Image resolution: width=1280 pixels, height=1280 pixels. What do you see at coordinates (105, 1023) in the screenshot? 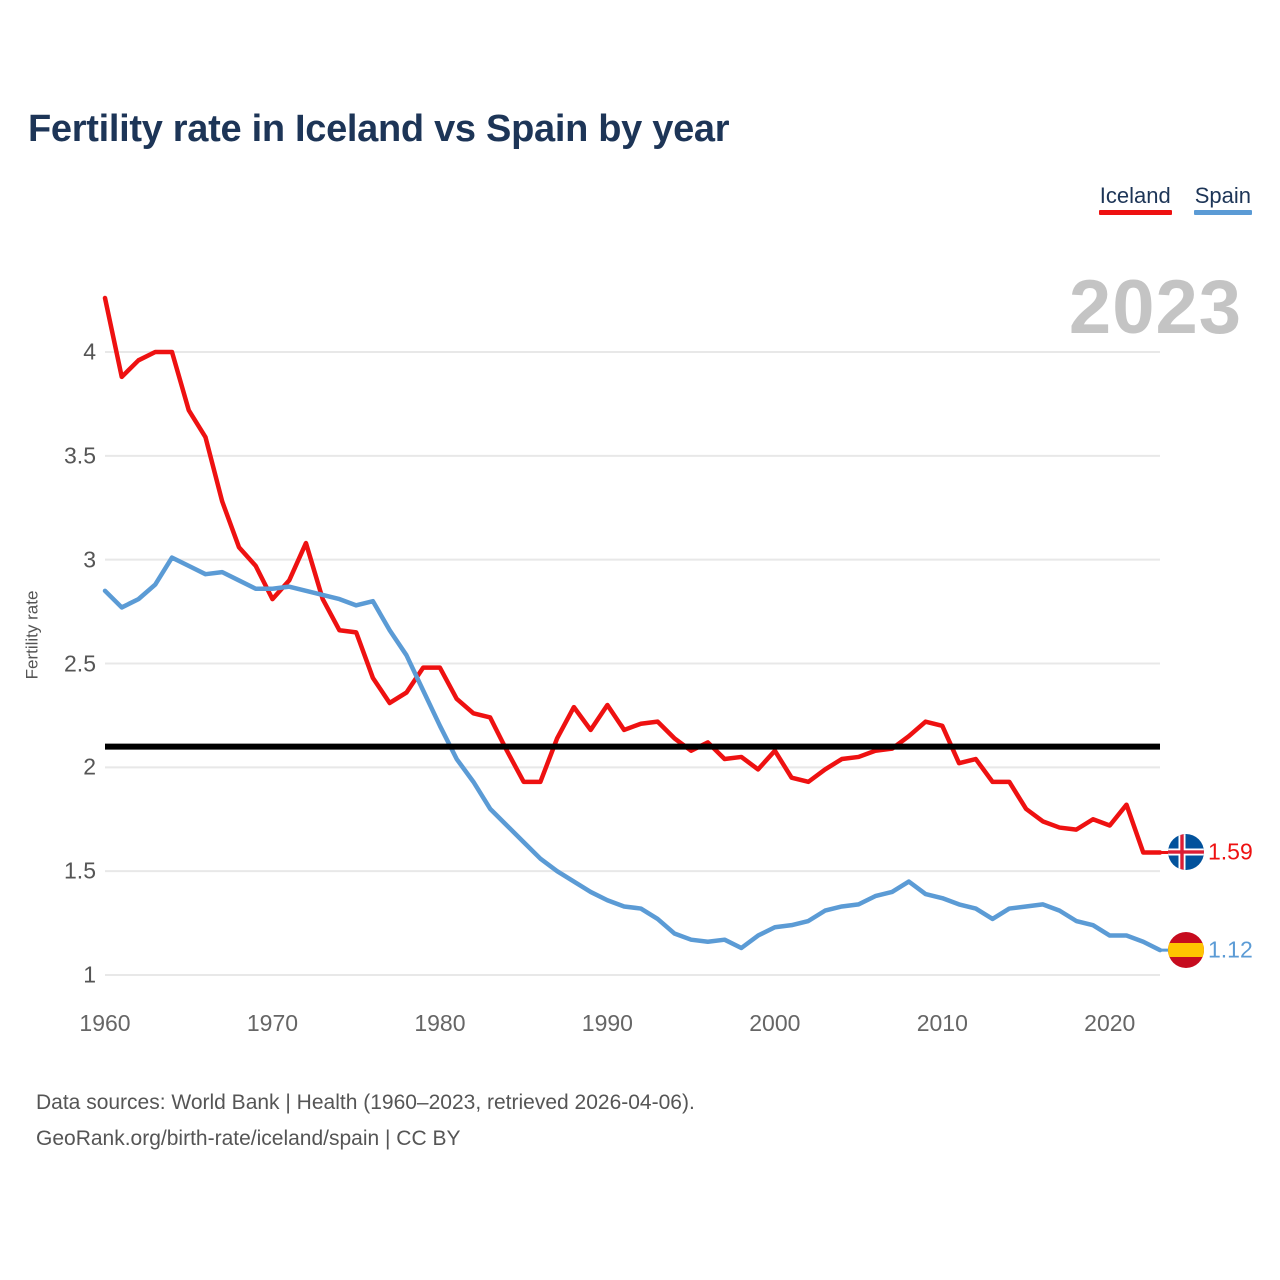
I see `x-axis-tick-label: 1960` at bounding box center [105, 1023].